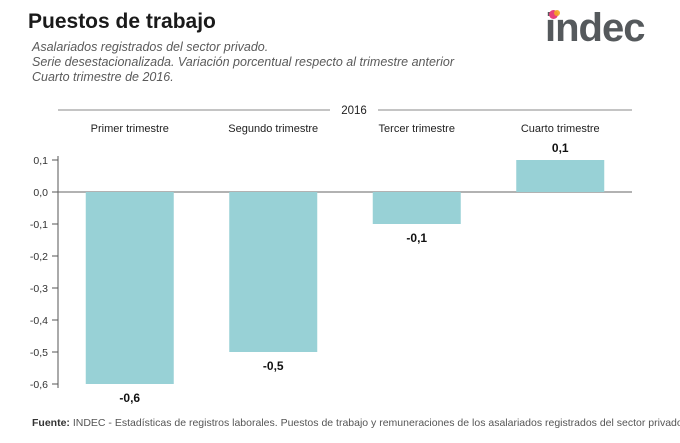  I want to click on value-label: -0,1, so click(416, 238).